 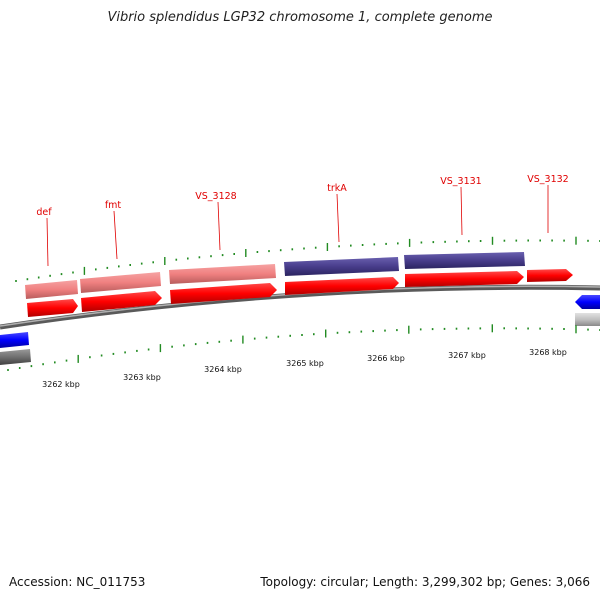 What do you see at coordinates (587, 319) in the screenshot?
I see `gene-right-gray-bar` at bounding box center [587, 319].